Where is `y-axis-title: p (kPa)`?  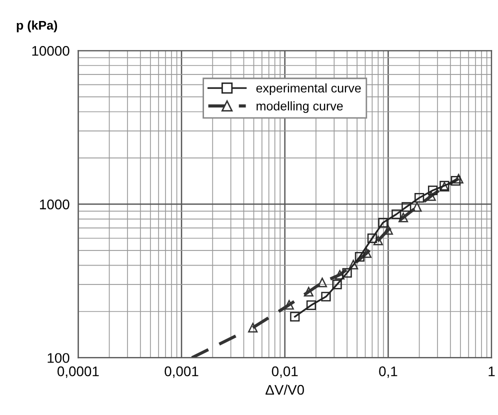
y-axis-title: p (kPa) is located at coordinates (37, 26).